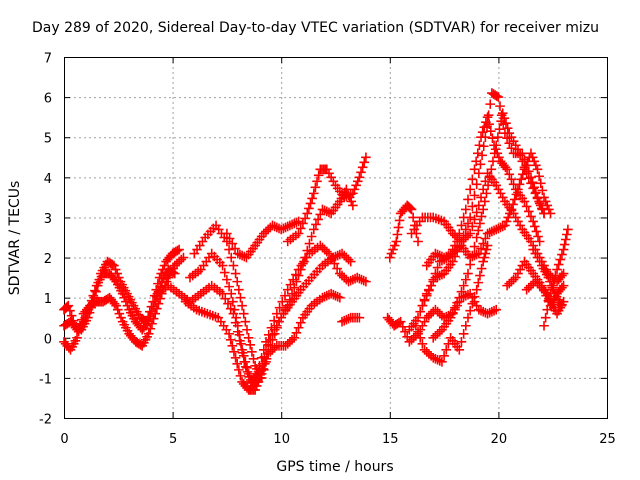 The height and width of the screenshot is (480, 640). What do you see at coordinates (499, 439) in the screenshot?
I see `x-tick-label: 20` at bounding box center [499, 439].